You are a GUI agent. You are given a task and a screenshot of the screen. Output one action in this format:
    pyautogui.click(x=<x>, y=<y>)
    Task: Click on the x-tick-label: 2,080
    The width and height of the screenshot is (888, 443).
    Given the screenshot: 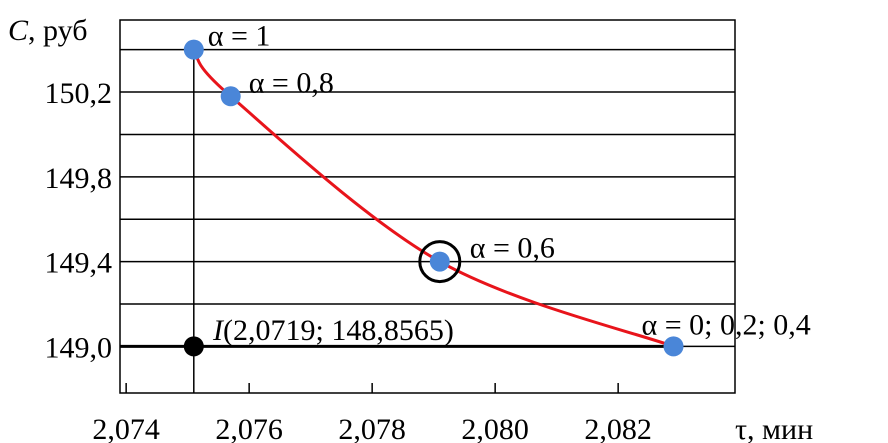 What is the action you would take?
    pyautogui.click(x=495, y=428)
    